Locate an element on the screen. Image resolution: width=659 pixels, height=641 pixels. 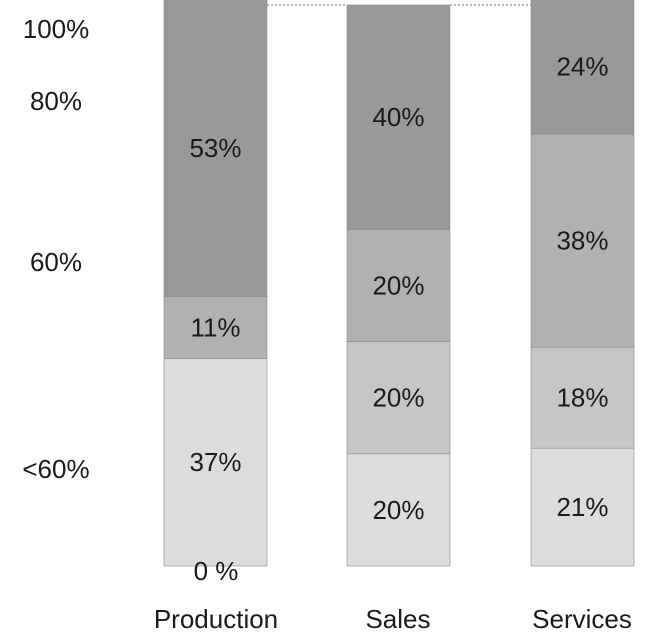
segment-label-services-3: 24% is located at coordinates (582, 67).